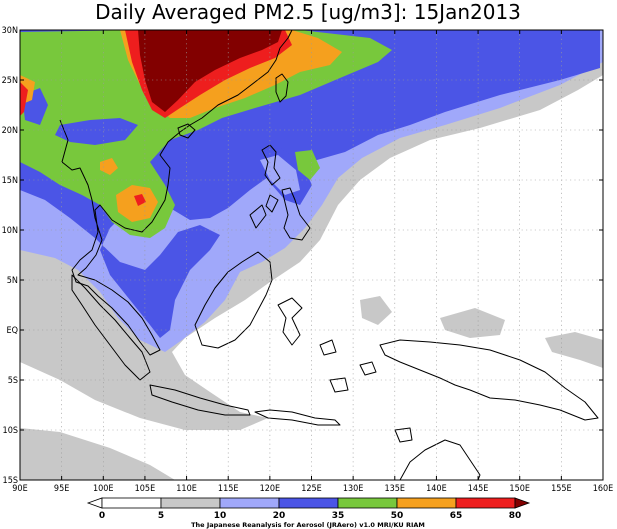  What do you see at coordinates (96, 131) in the screenshot?
I see `pm25-band-20-35-gulf` at bounding box center [96, 131].